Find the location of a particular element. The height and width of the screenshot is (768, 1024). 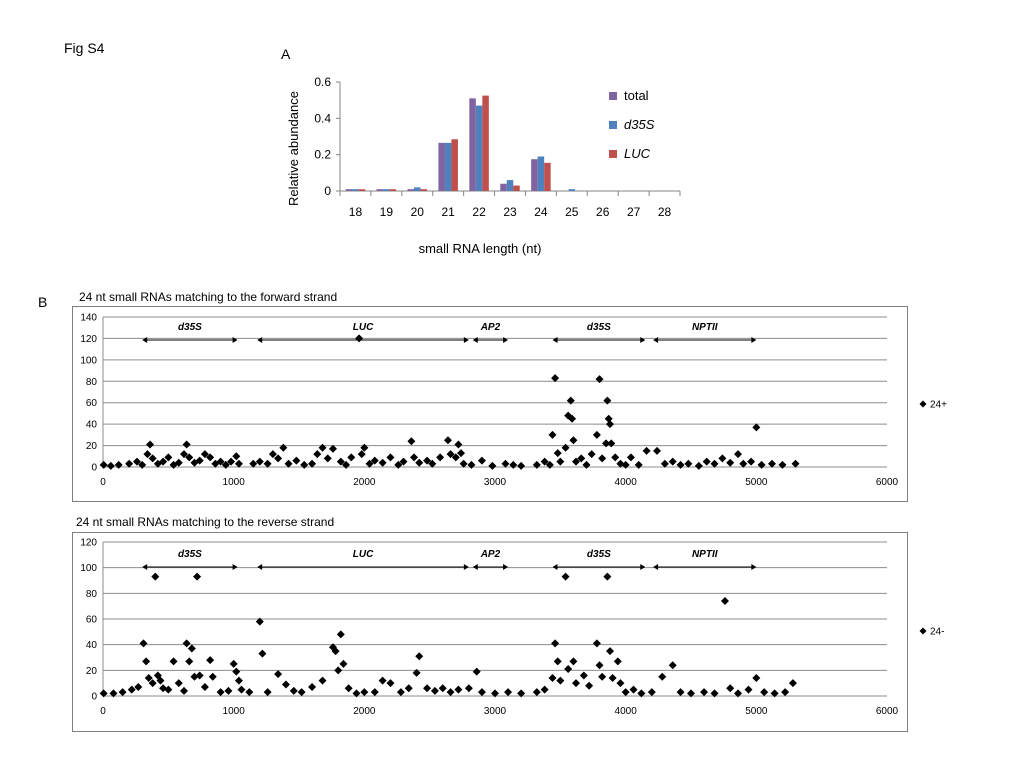

panel-b-letter: B is located at coordinates (43, 302).